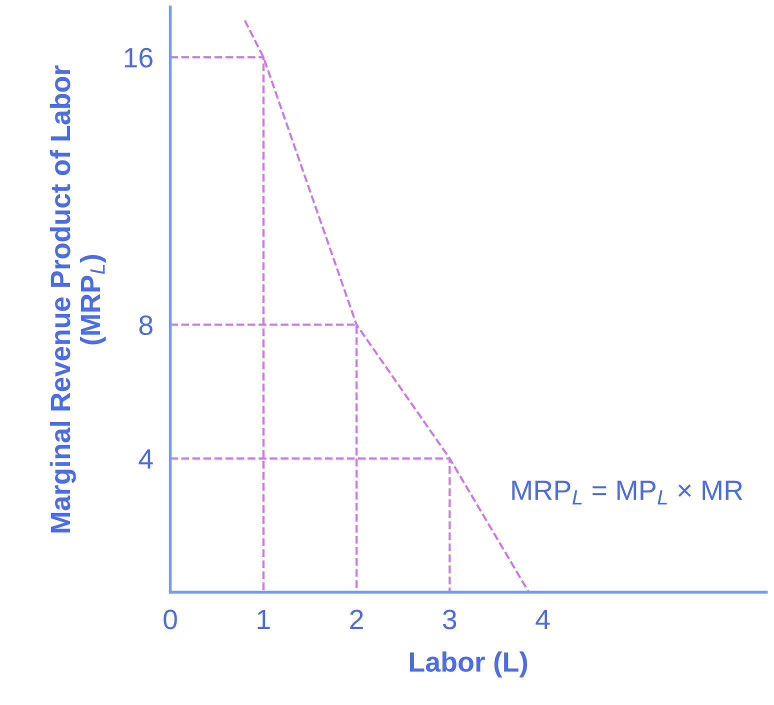 Image resolution: width=774 pixels, height=705 pixels. What do you see at coordinates (449, 620) in the screenshot?
I see `x-tick-label: 3` at bounding box center [449, 620].